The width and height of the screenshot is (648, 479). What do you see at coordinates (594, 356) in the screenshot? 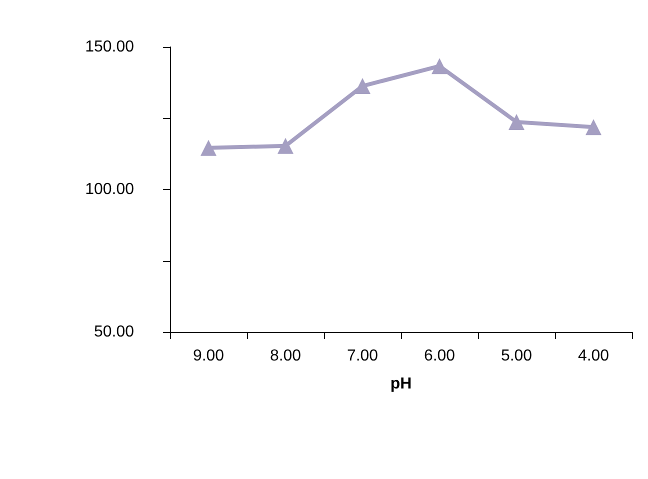
I see `x-tick-label: 4.00` at bounding box center [594, 356].